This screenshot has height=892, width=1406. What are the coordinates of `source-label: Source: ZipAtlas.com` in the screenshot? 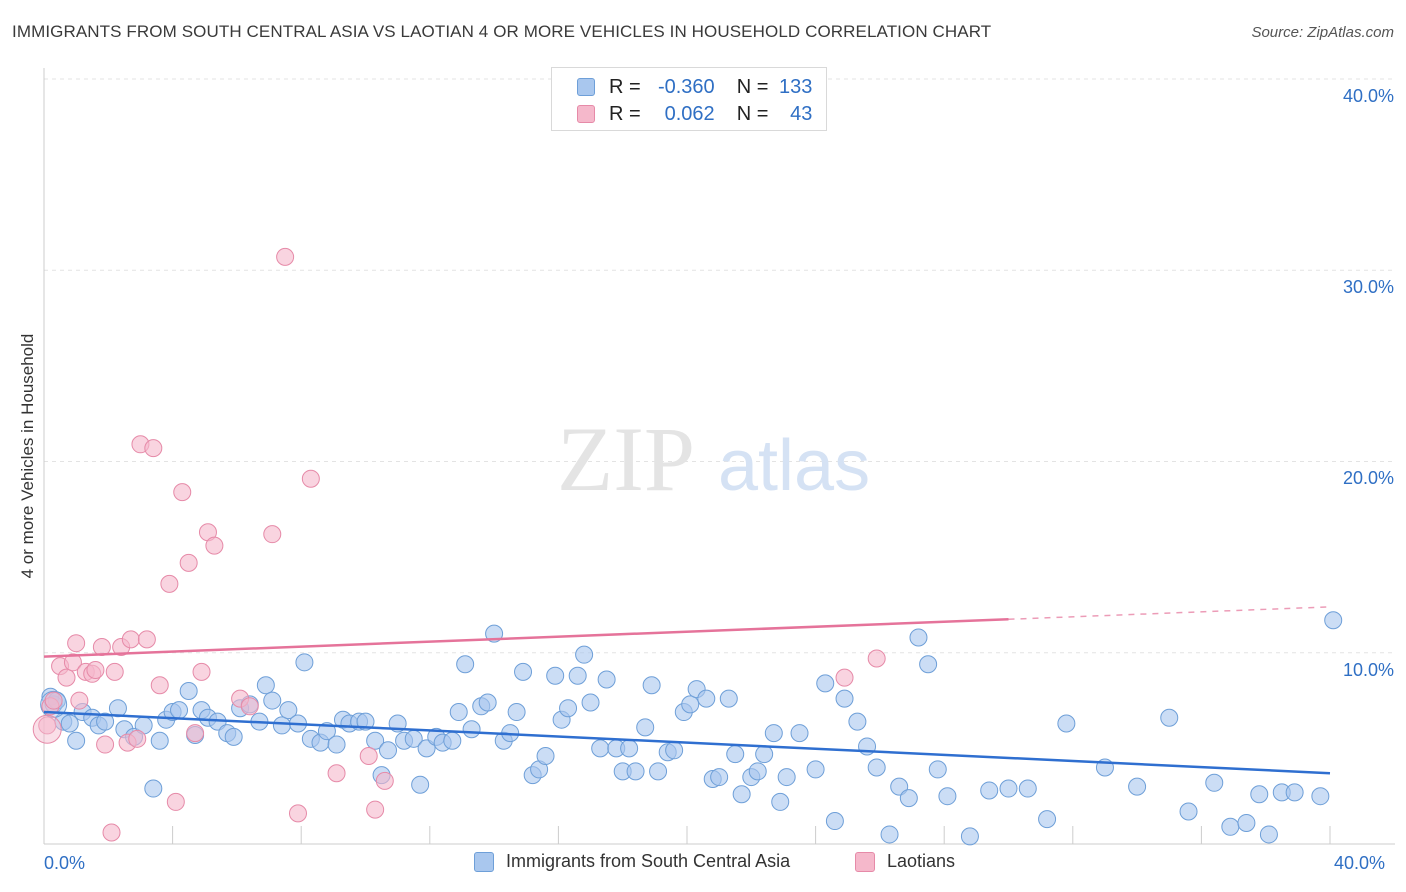 It's located at (1322, 32).